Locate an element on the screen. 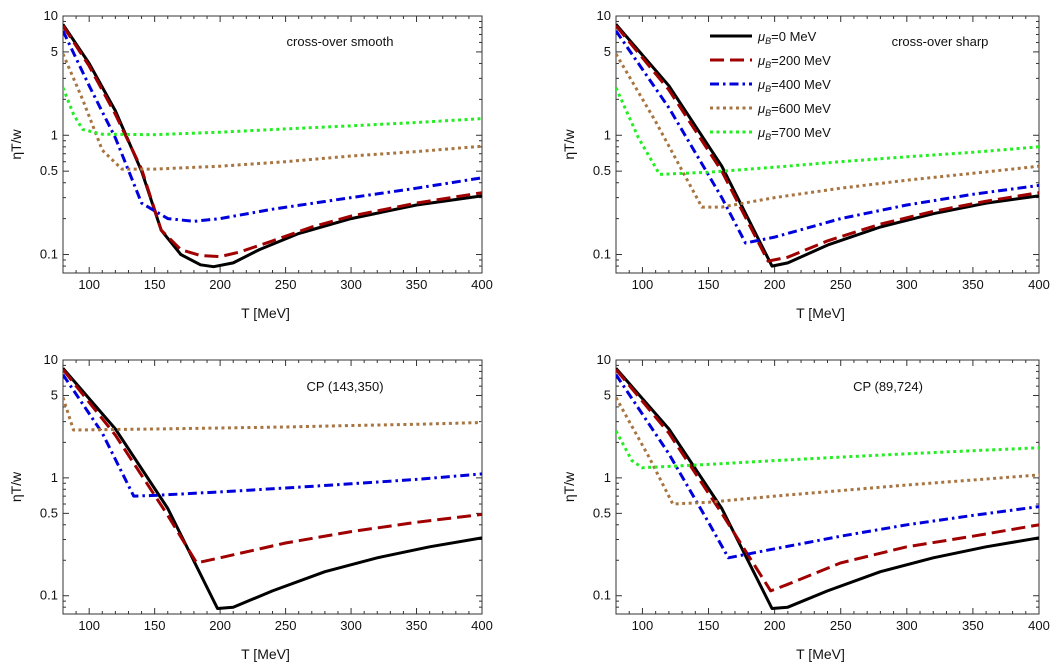 The image size is (1060, 672). legend-item-2: μB=400 MeV is located at coordinates (770, 85).